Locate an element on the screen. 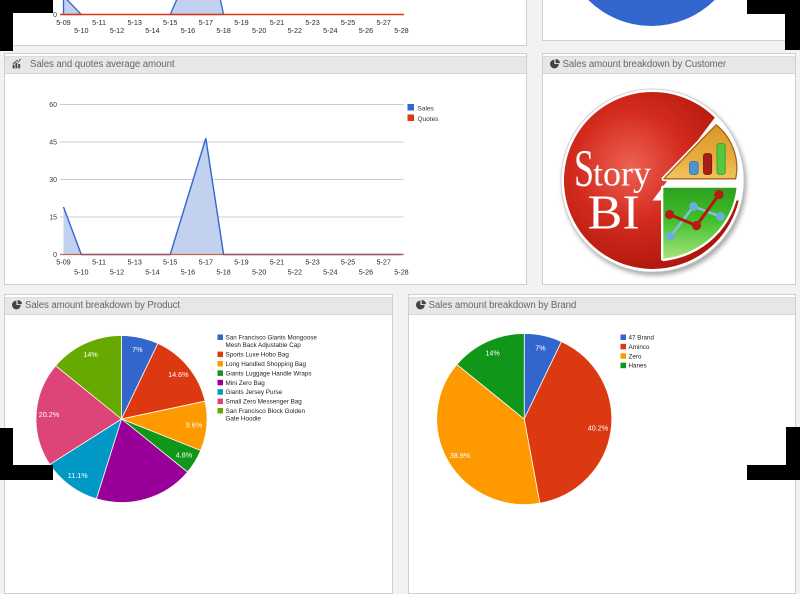 The image size is (800, 594). svg-text: 14.6% is located at coordinates (178, 374).